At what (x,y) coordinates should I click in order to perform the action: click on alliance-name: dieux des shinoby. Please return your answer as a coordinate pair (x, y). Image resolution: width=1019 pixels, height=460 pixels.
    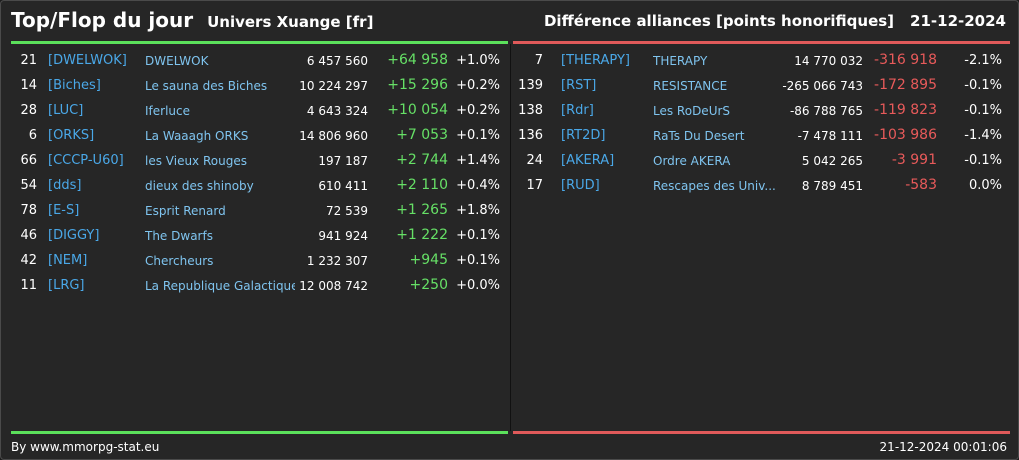
    Looking at the image, I should click on (199, 186).